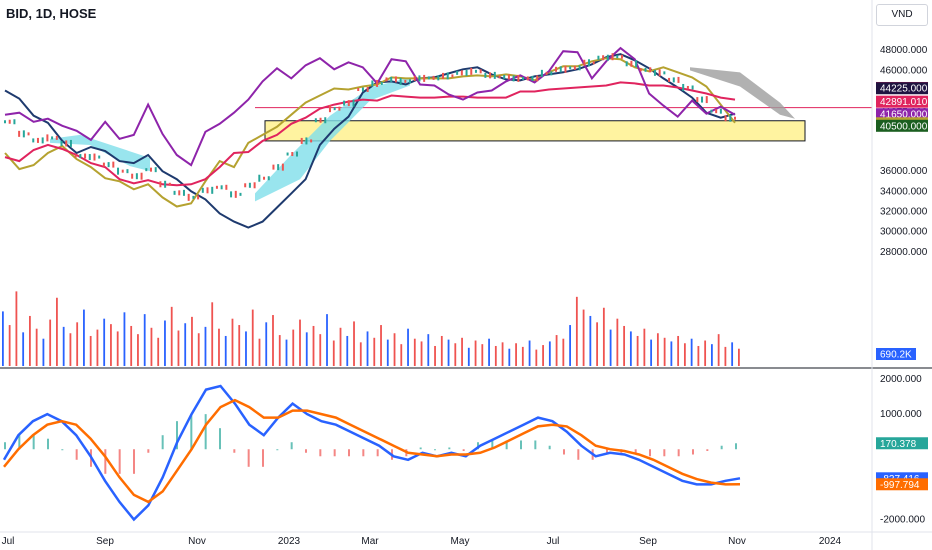 This screenshot has height=550, width=932. Describe the element at coordinates (902, 88) in the screenshot. I see `price-level-badge` at that location.